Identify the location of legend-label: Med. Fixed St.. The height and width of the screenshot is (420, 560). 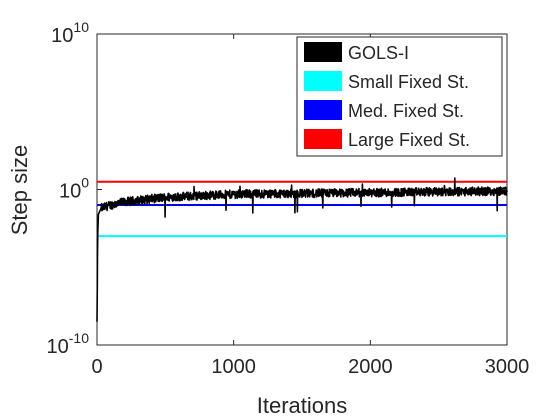
(406, 111).